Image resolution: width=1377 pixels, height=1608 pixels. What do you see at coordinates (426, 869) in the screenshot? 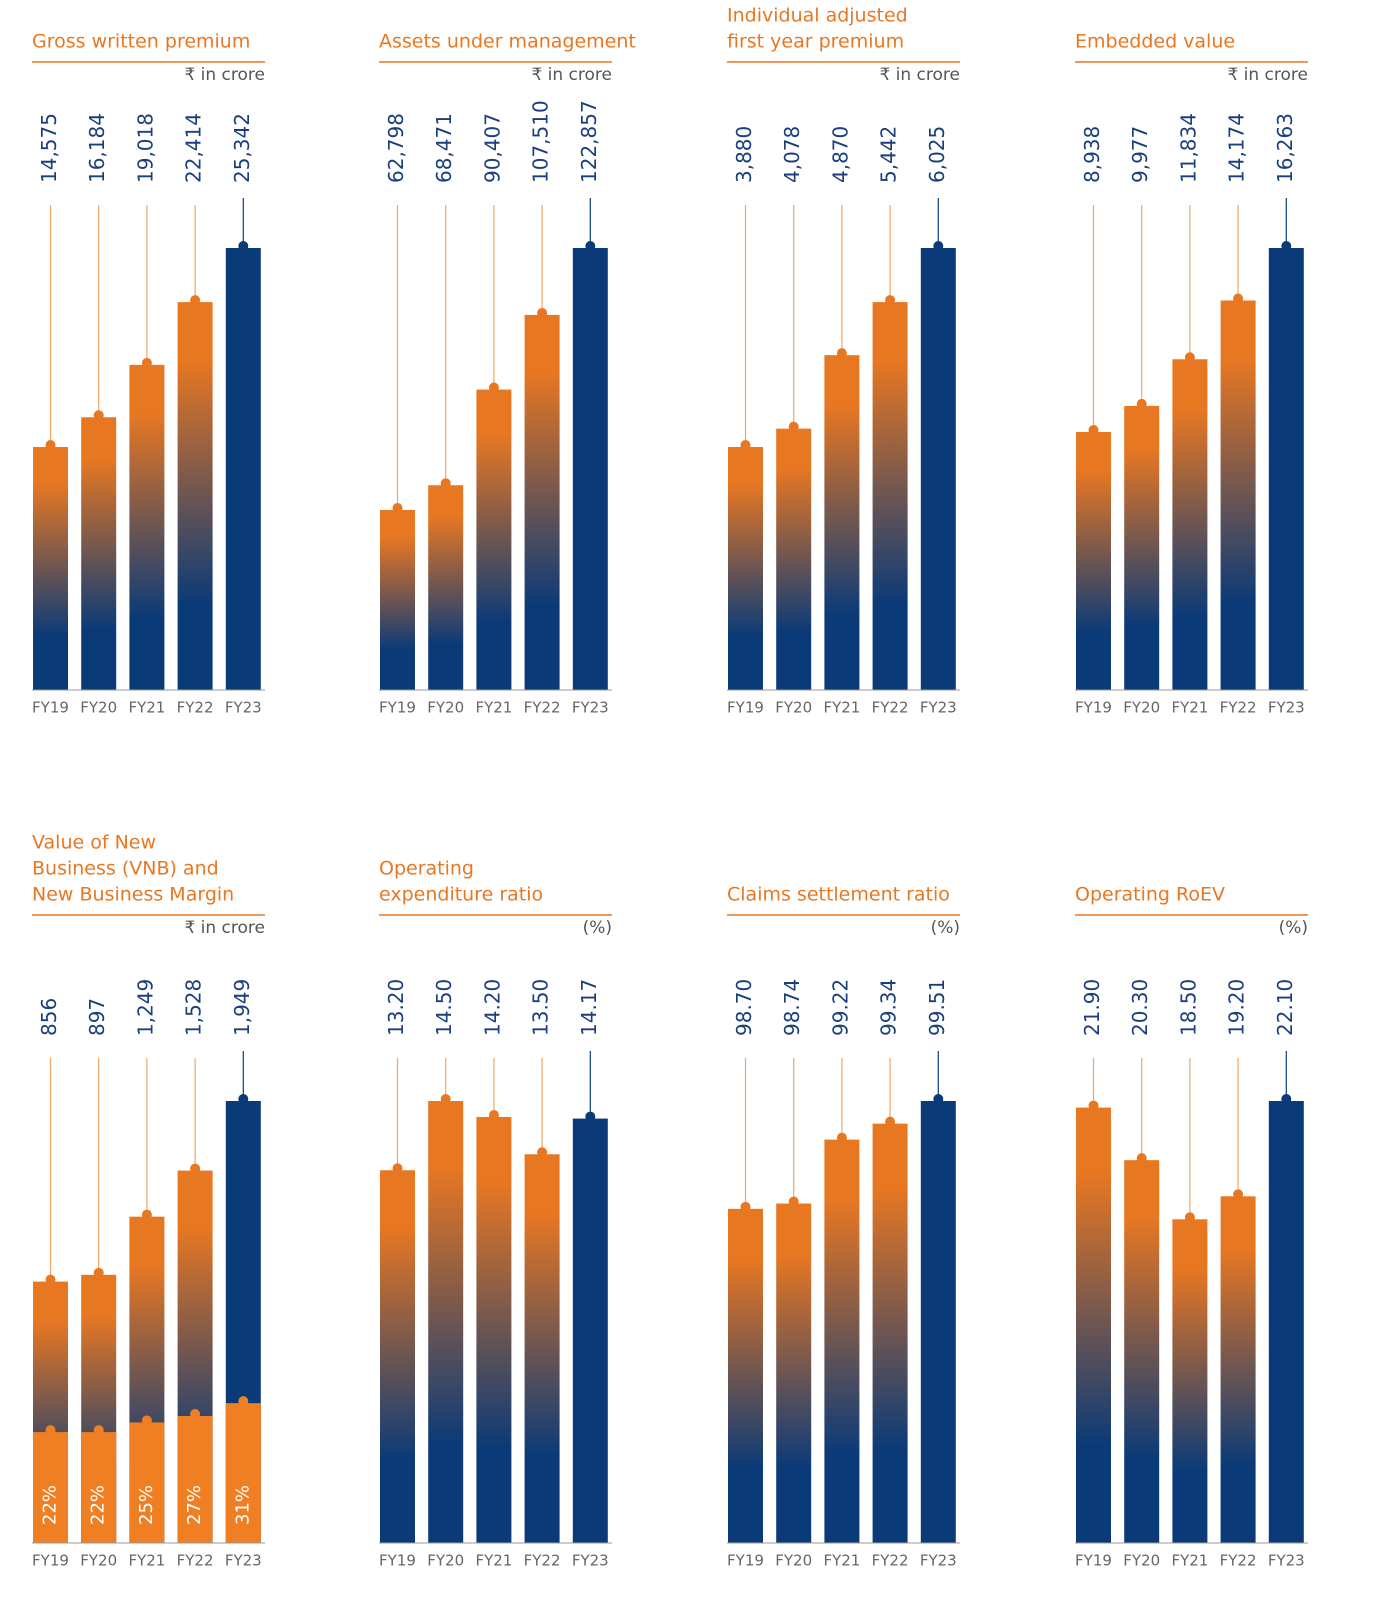
I see `chart-title: Operating` at bounding box center [426, 869].